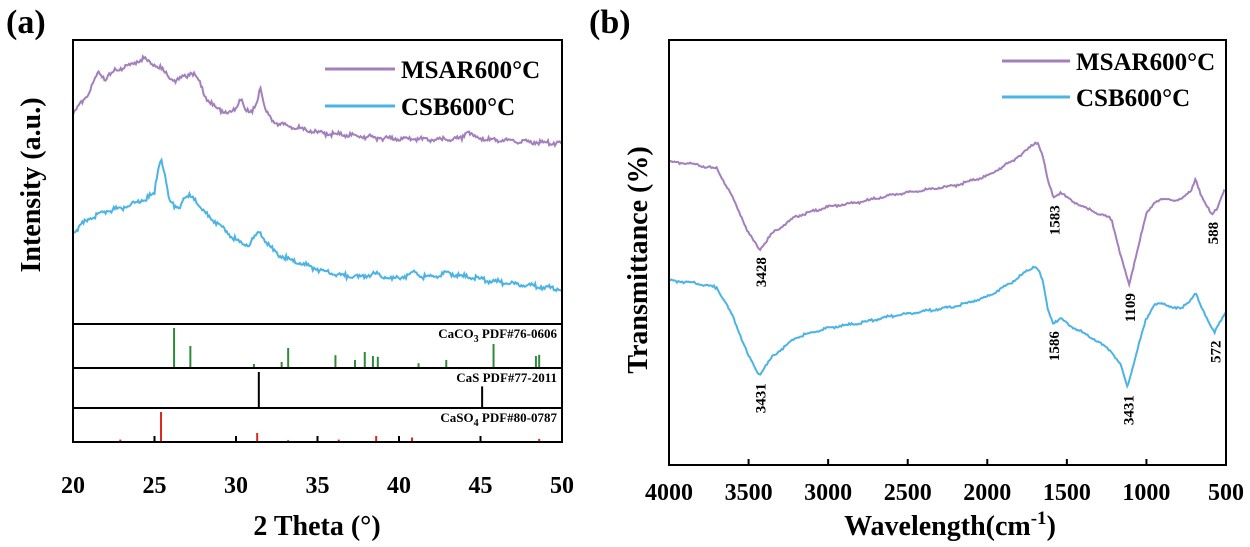  I want to click on peak-label-1586: 1586, so click(1055, 346).